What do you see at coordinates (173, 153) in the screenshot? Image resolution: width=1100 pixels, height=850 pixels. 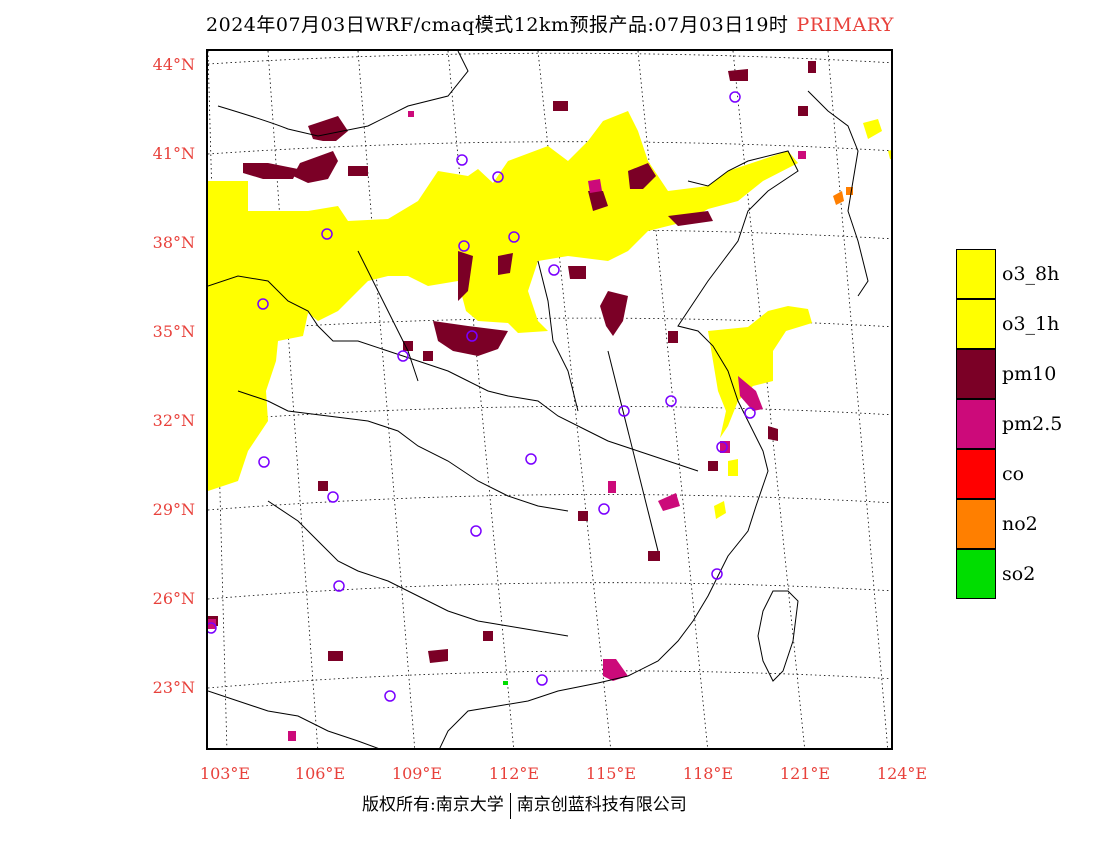 I see `lat-label-41: 41°N` at bounding box center [173, 153].